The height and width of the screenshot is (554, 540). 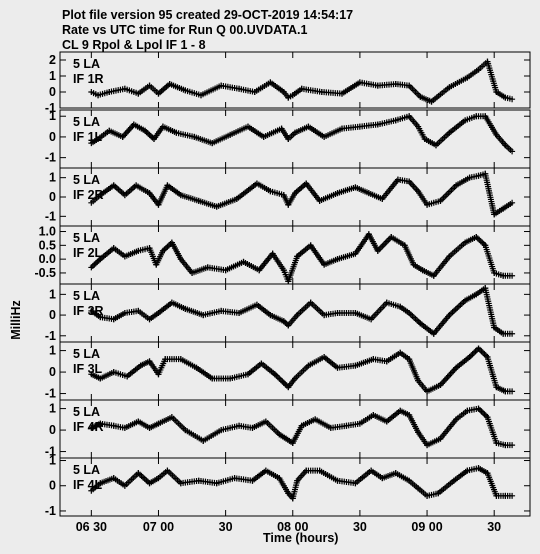 What do you see at coordinates (185, 30) in the screenshot?
I see `header-line-2: Rate vs UTC time for Run Q 00.UVDATA.1` at bounding box center [185, 30].